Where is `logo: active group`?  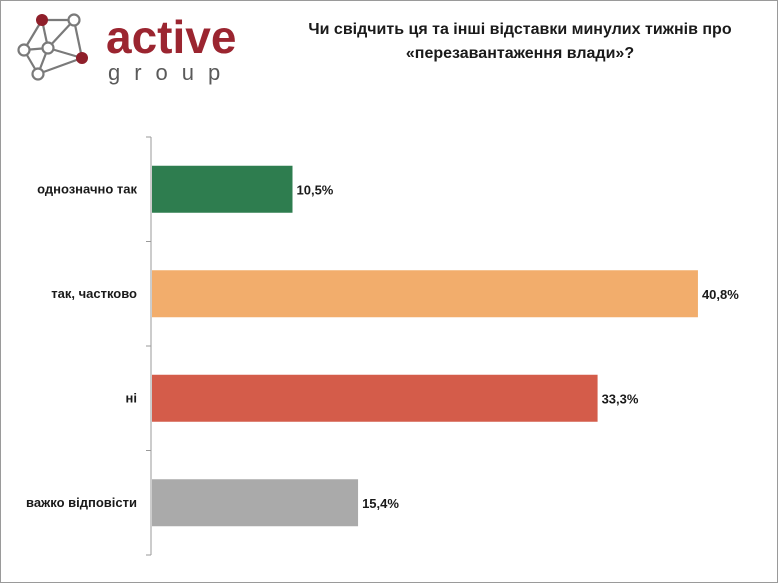
logo: active group is located at coordinates (123, 48).